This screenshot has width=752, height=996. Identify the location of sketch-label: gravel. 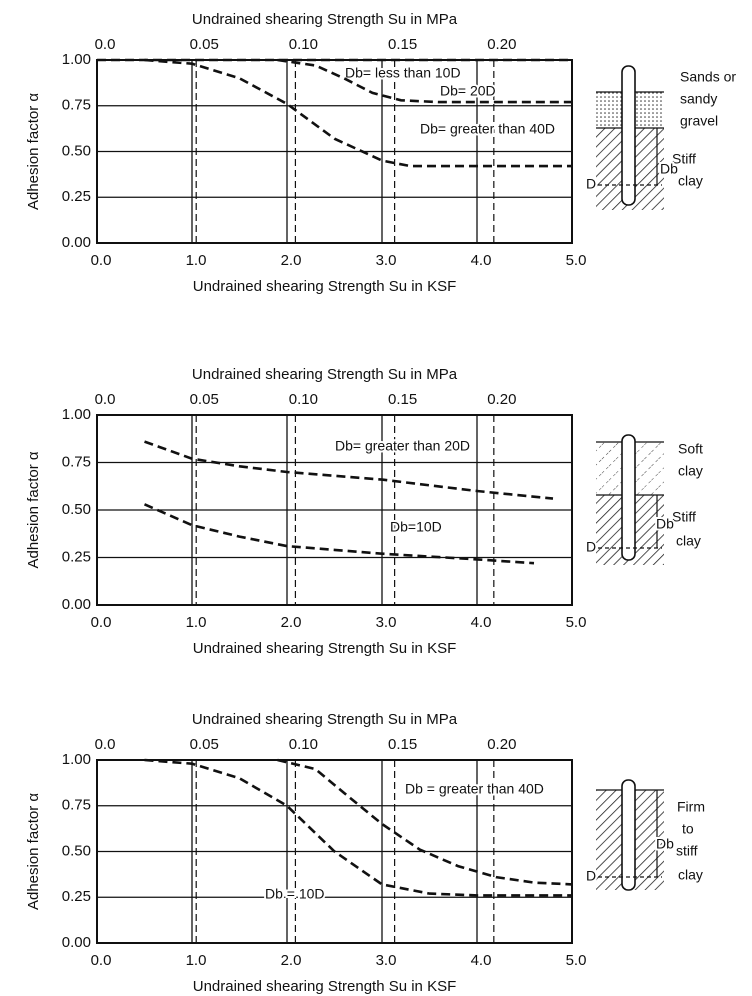
(699, 121).